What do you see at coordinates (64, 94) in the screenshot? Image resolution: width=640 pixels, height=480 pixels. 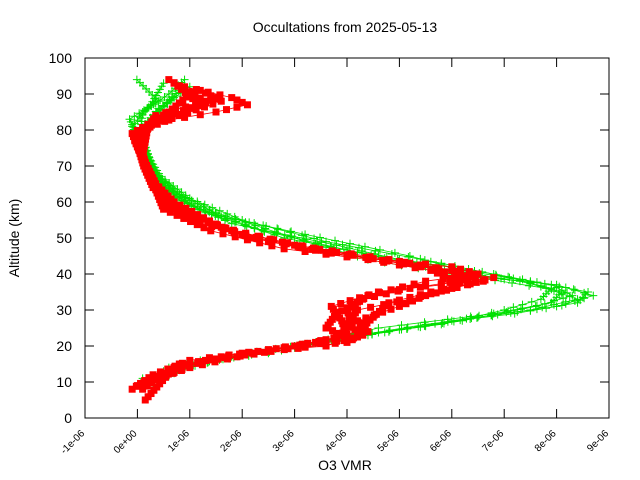 I see `y-tick-label: 90` at bounding box center [64, 94].